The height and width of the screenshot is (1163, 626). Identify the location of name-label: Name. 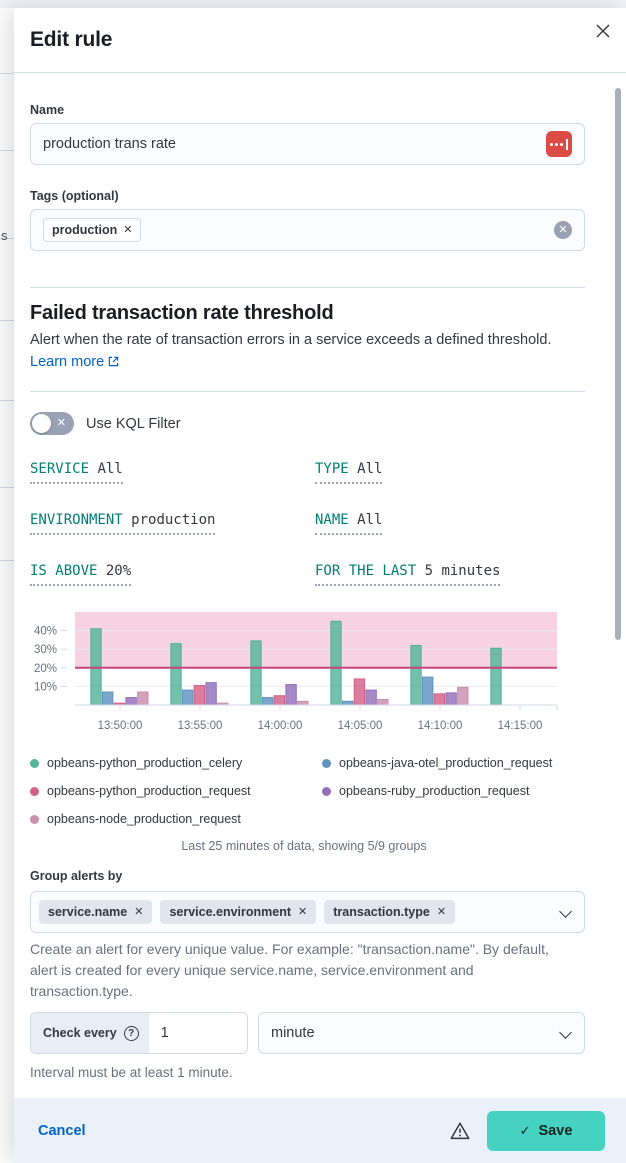
(47, 110).